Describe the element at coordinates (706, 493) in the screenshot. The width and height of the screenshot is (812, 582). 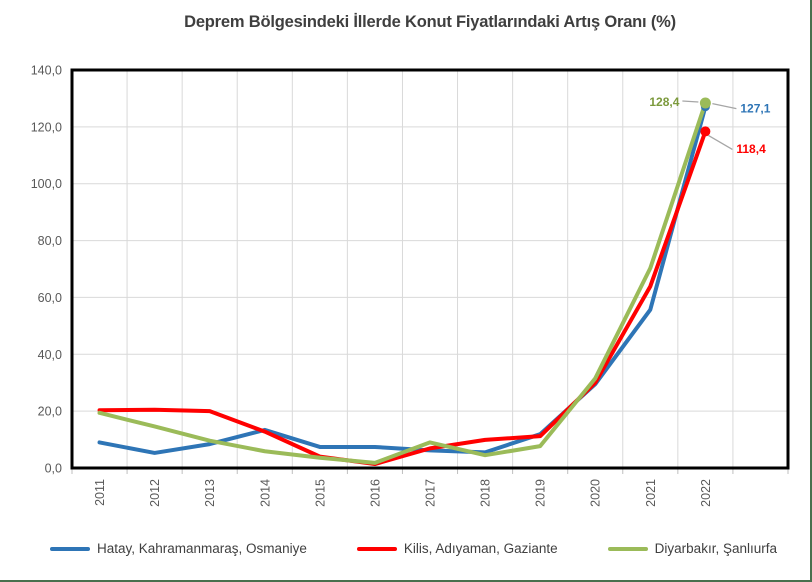
I see `x-tick-label: 2022` at that location.